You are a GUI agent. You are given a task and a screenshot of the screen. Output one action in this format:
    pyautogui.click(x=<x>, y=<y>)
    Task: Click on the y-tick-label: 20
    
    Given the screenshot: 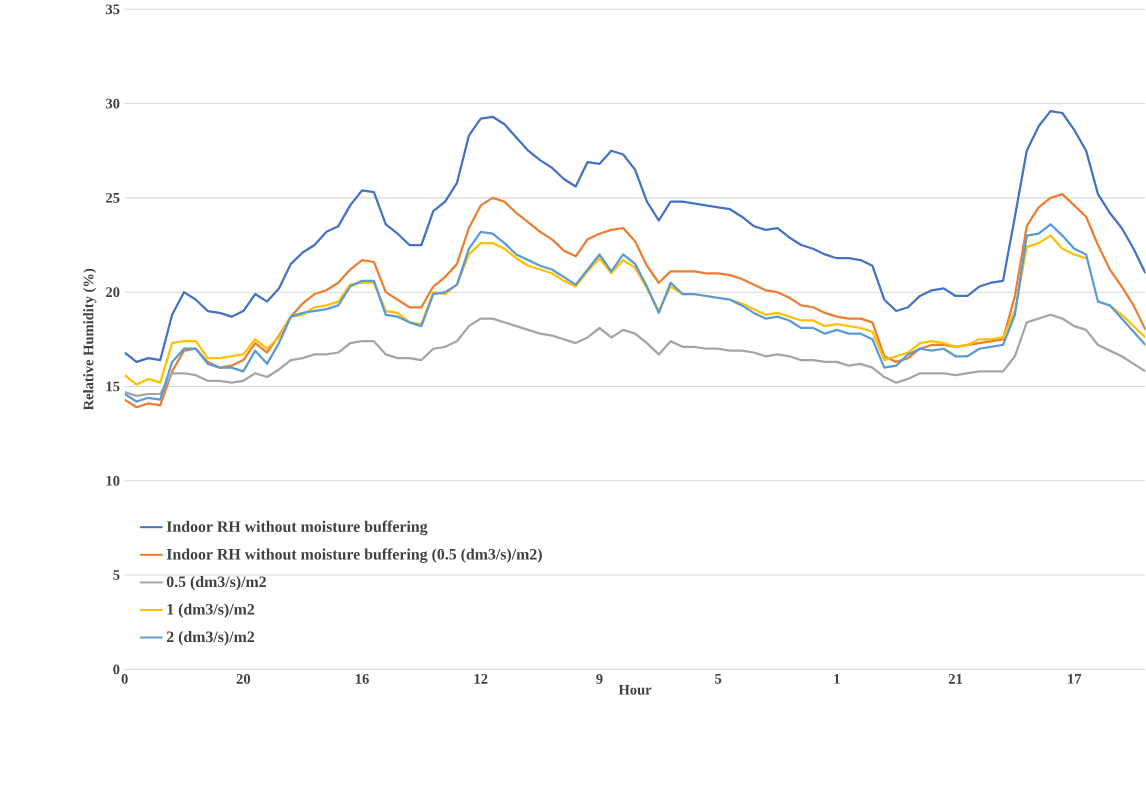 What is the action you would take?
    pyautogui.click(x=113, y=292)
    